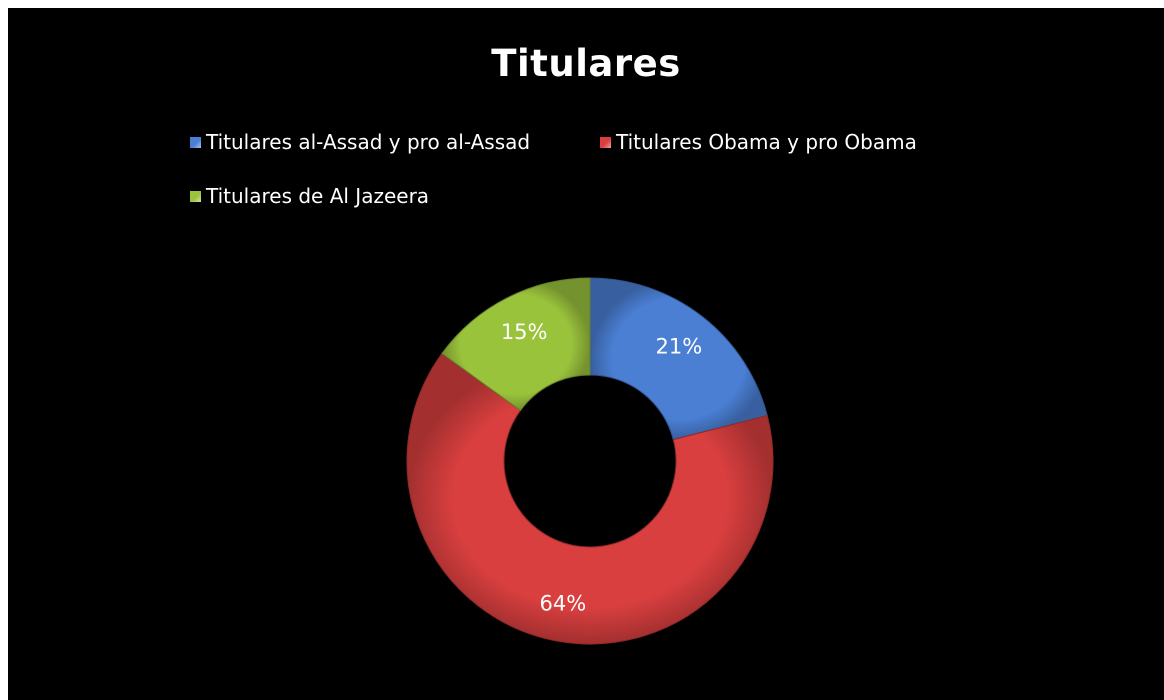 The height and width of the screenshot is (700, 1164). I want to click on slice-label-assad: 21%, so click(679, 346).